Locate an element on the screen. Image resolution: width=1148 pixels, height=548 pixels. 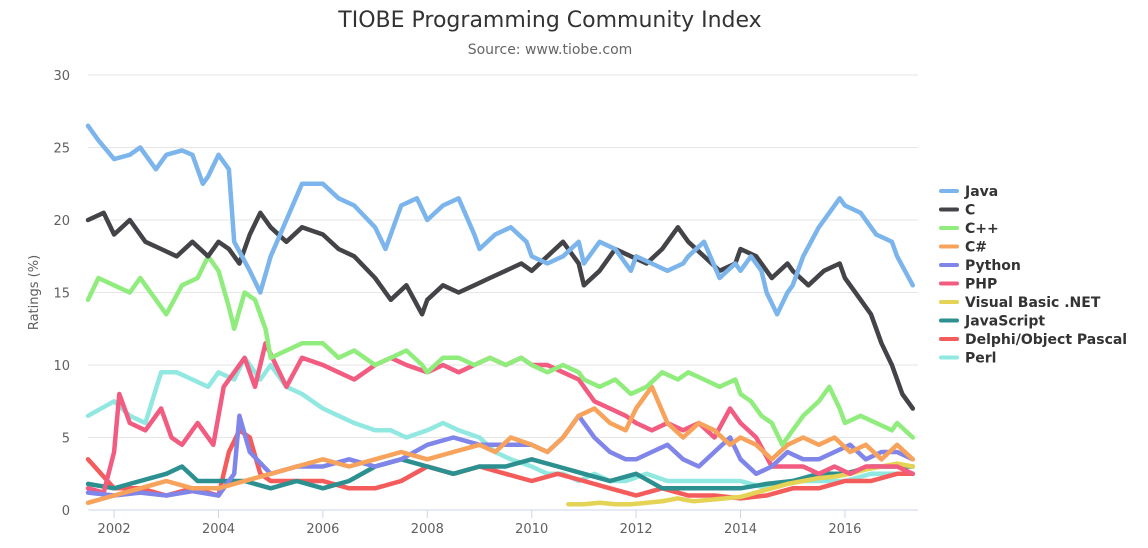
legend-item: C# is located at coordinates (963, 248).